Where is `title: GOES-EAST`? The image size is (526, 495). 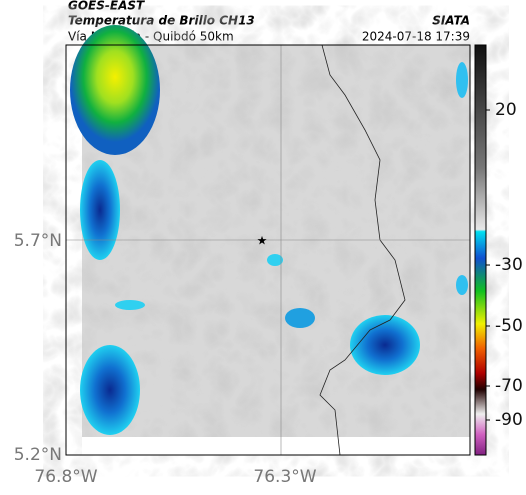 title: GOES-EAST is located at coordinates (106, 6).